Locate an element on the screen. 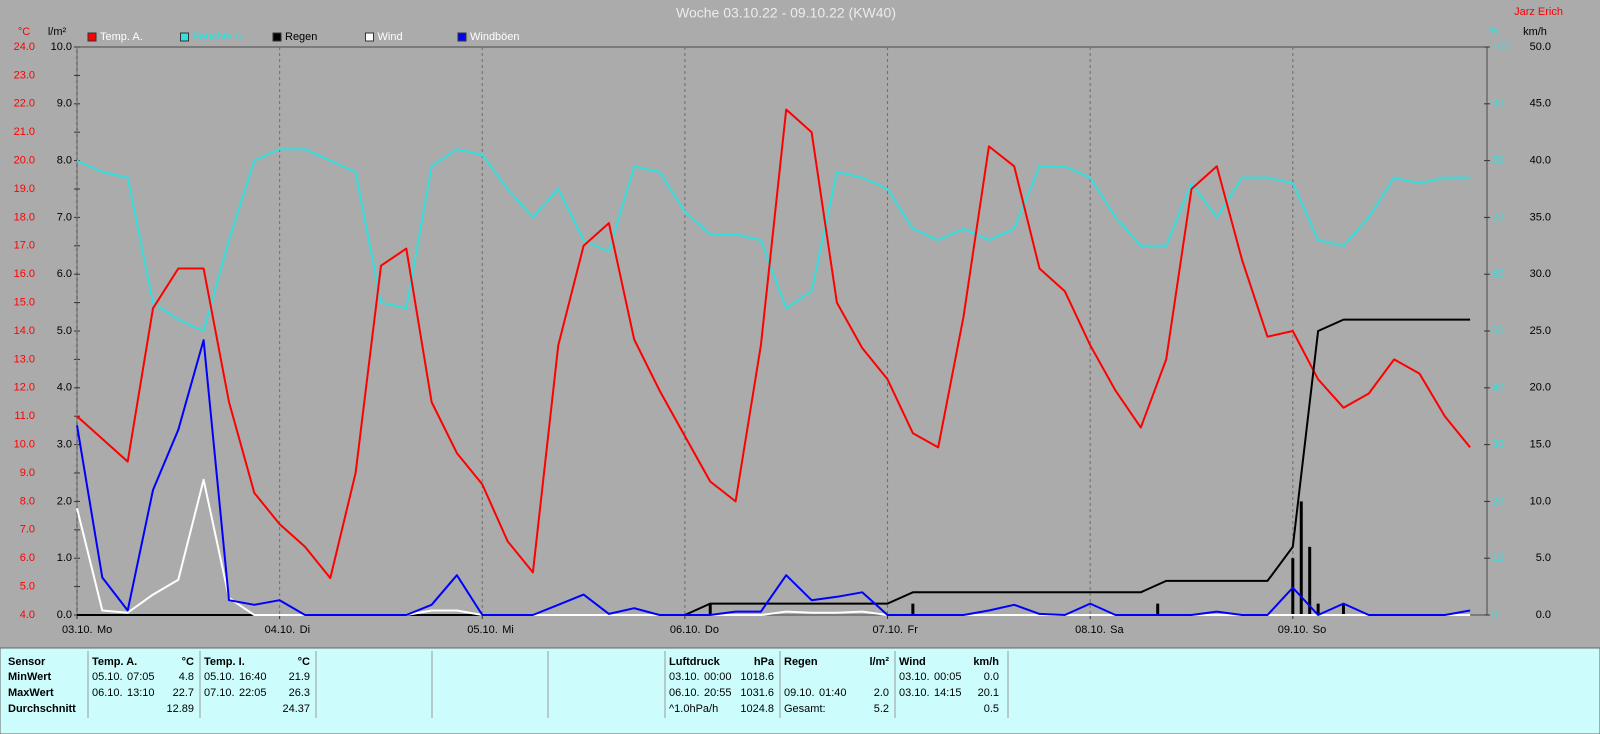 The image size is (1600, 734). stat-note: Gesamt: is located at coordinates (805, 709).